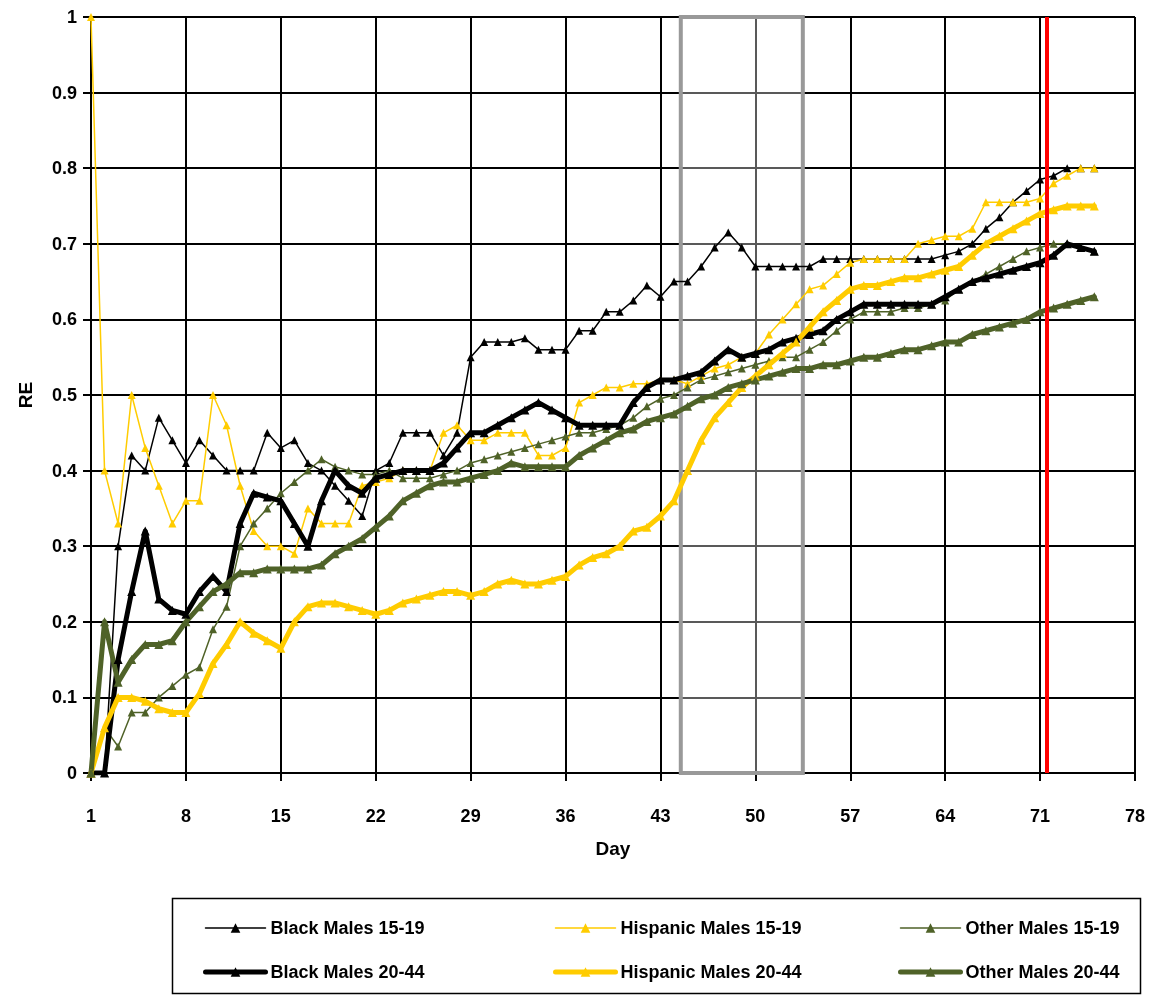 The height and width of the screenshot is (1005, 1159). I want to click on y-tick-label: 0.9, so click(64, 92).